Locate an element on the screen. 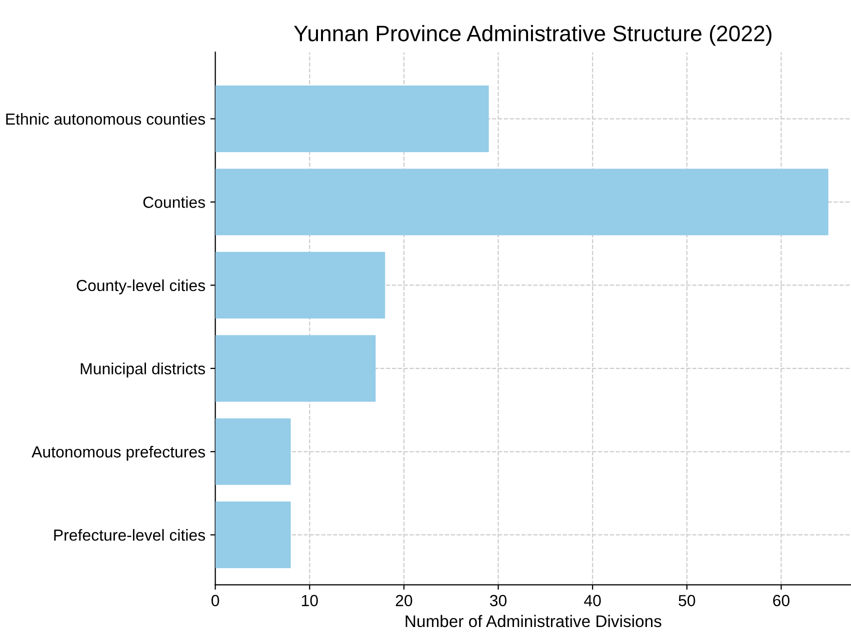  y-tick-label: Ethnic autonomous counties is located at coordinates (106, 119).